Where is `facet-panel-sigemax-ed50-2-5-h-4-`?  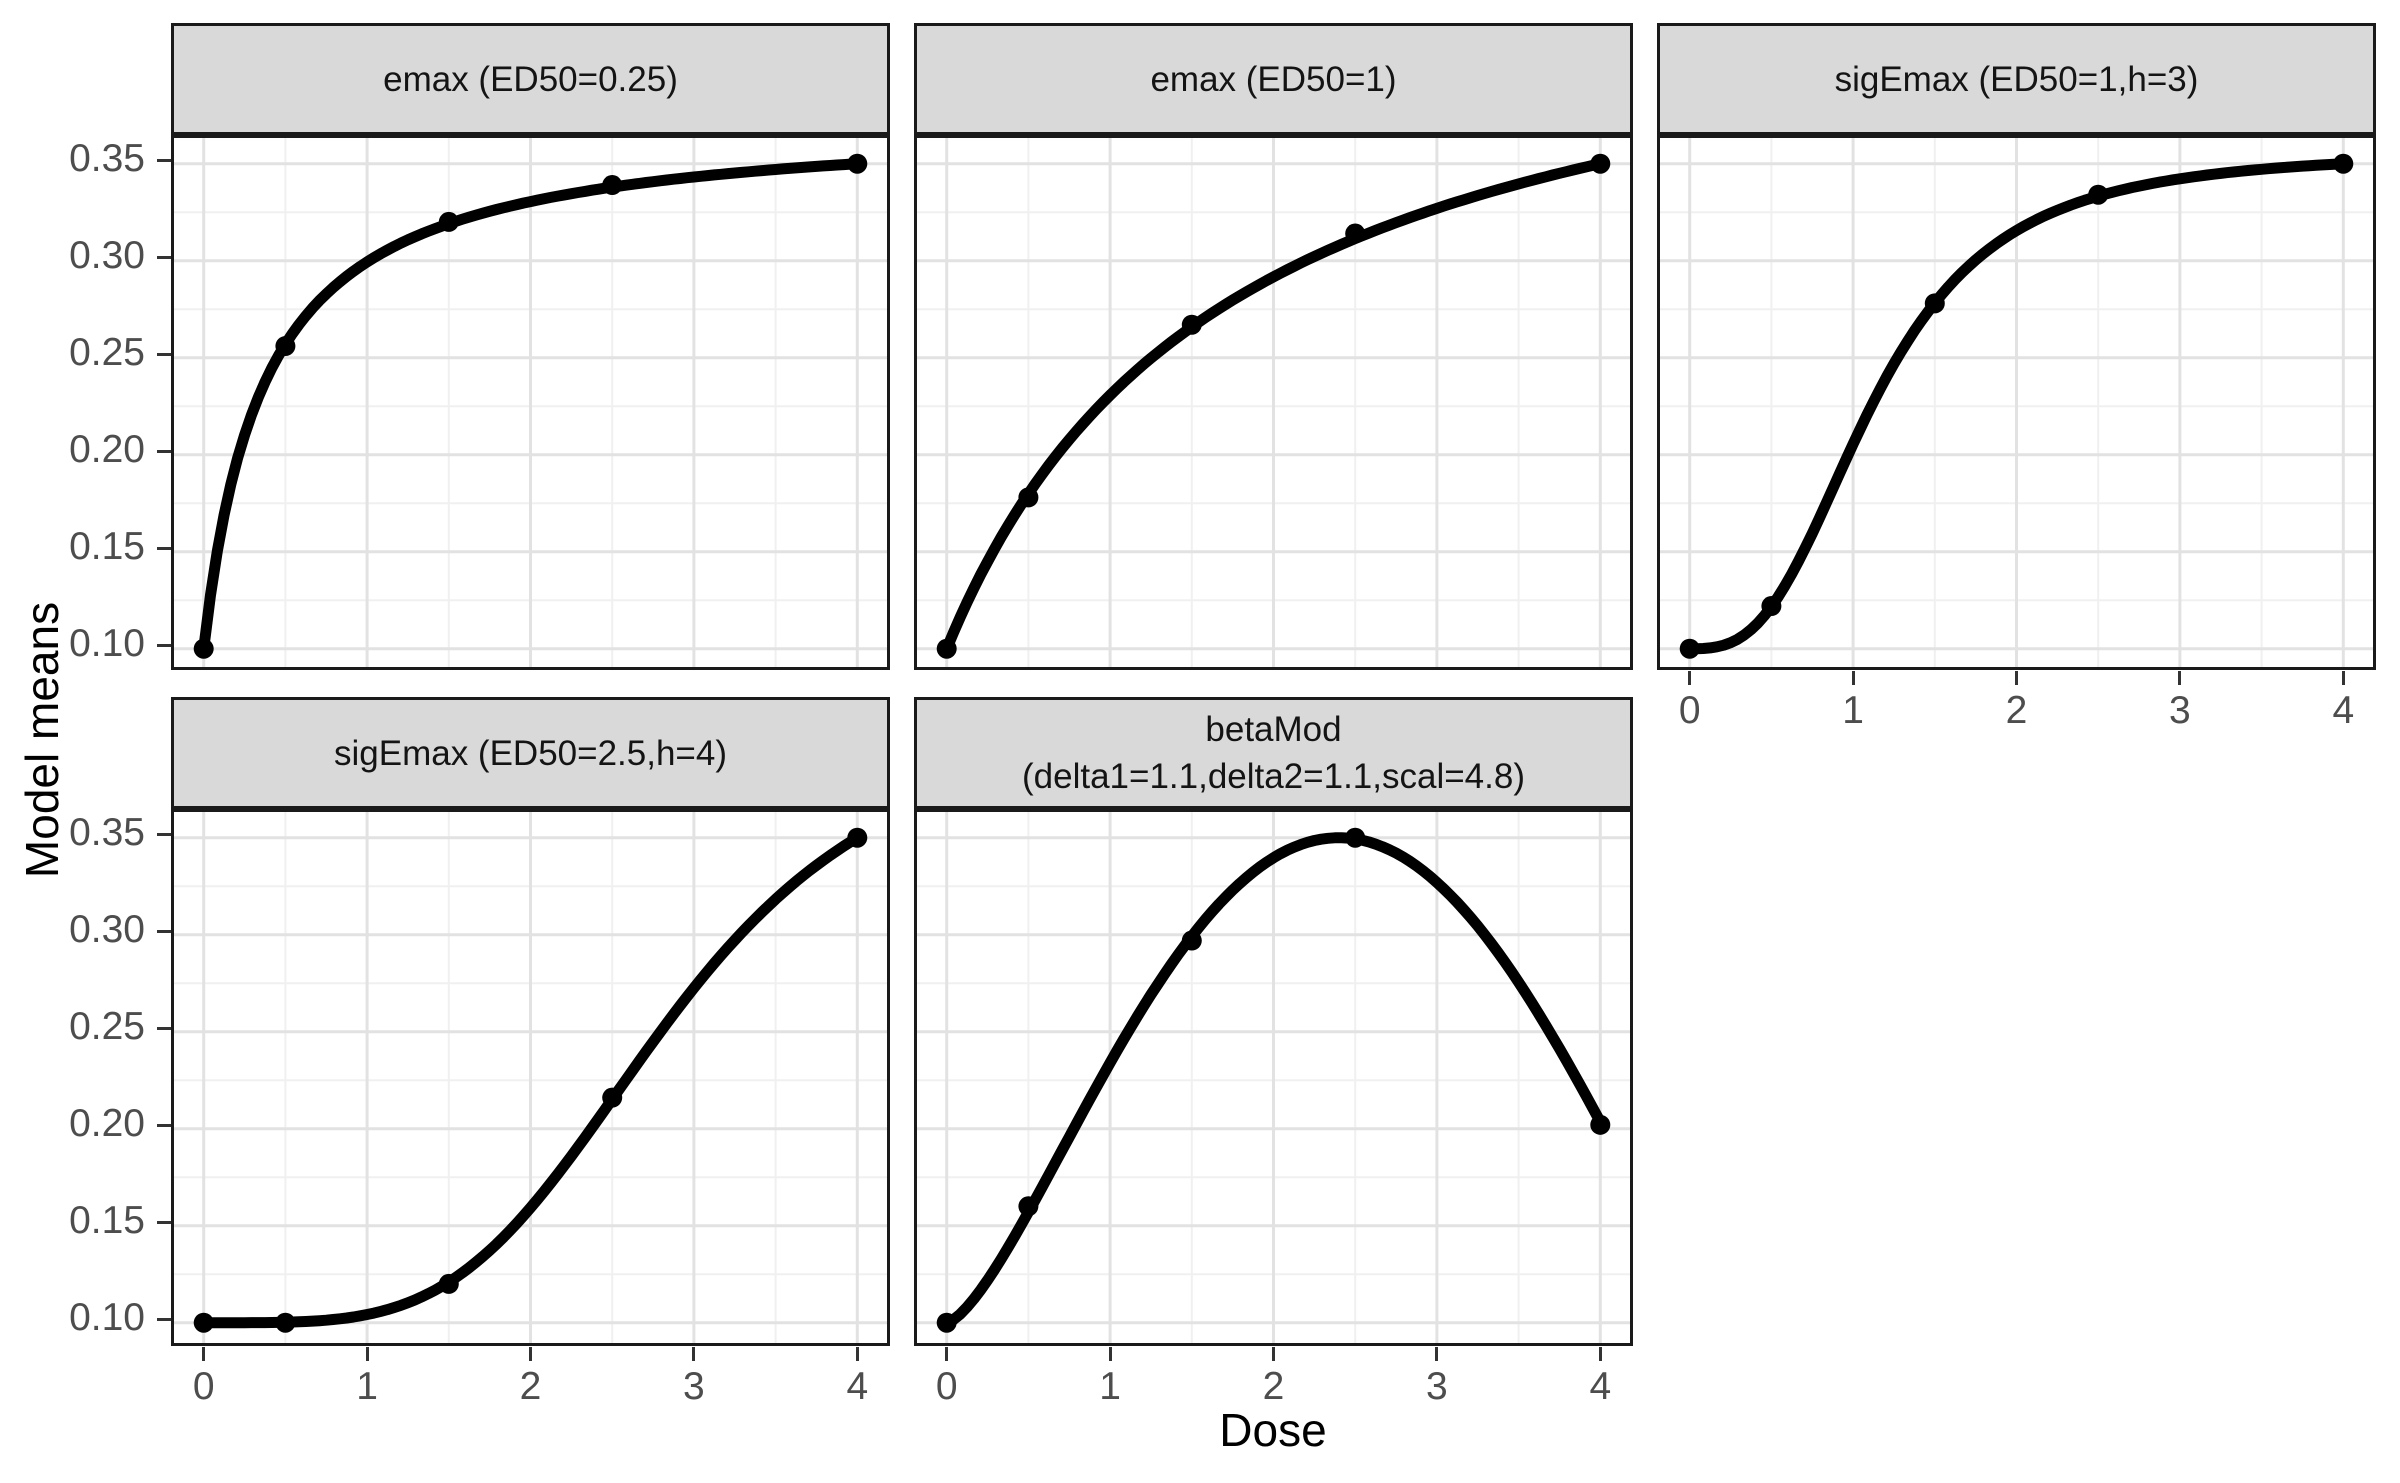 facet-panel-sigemax-ed50-2-5-h-4- is located at coordinates (530, 1077).